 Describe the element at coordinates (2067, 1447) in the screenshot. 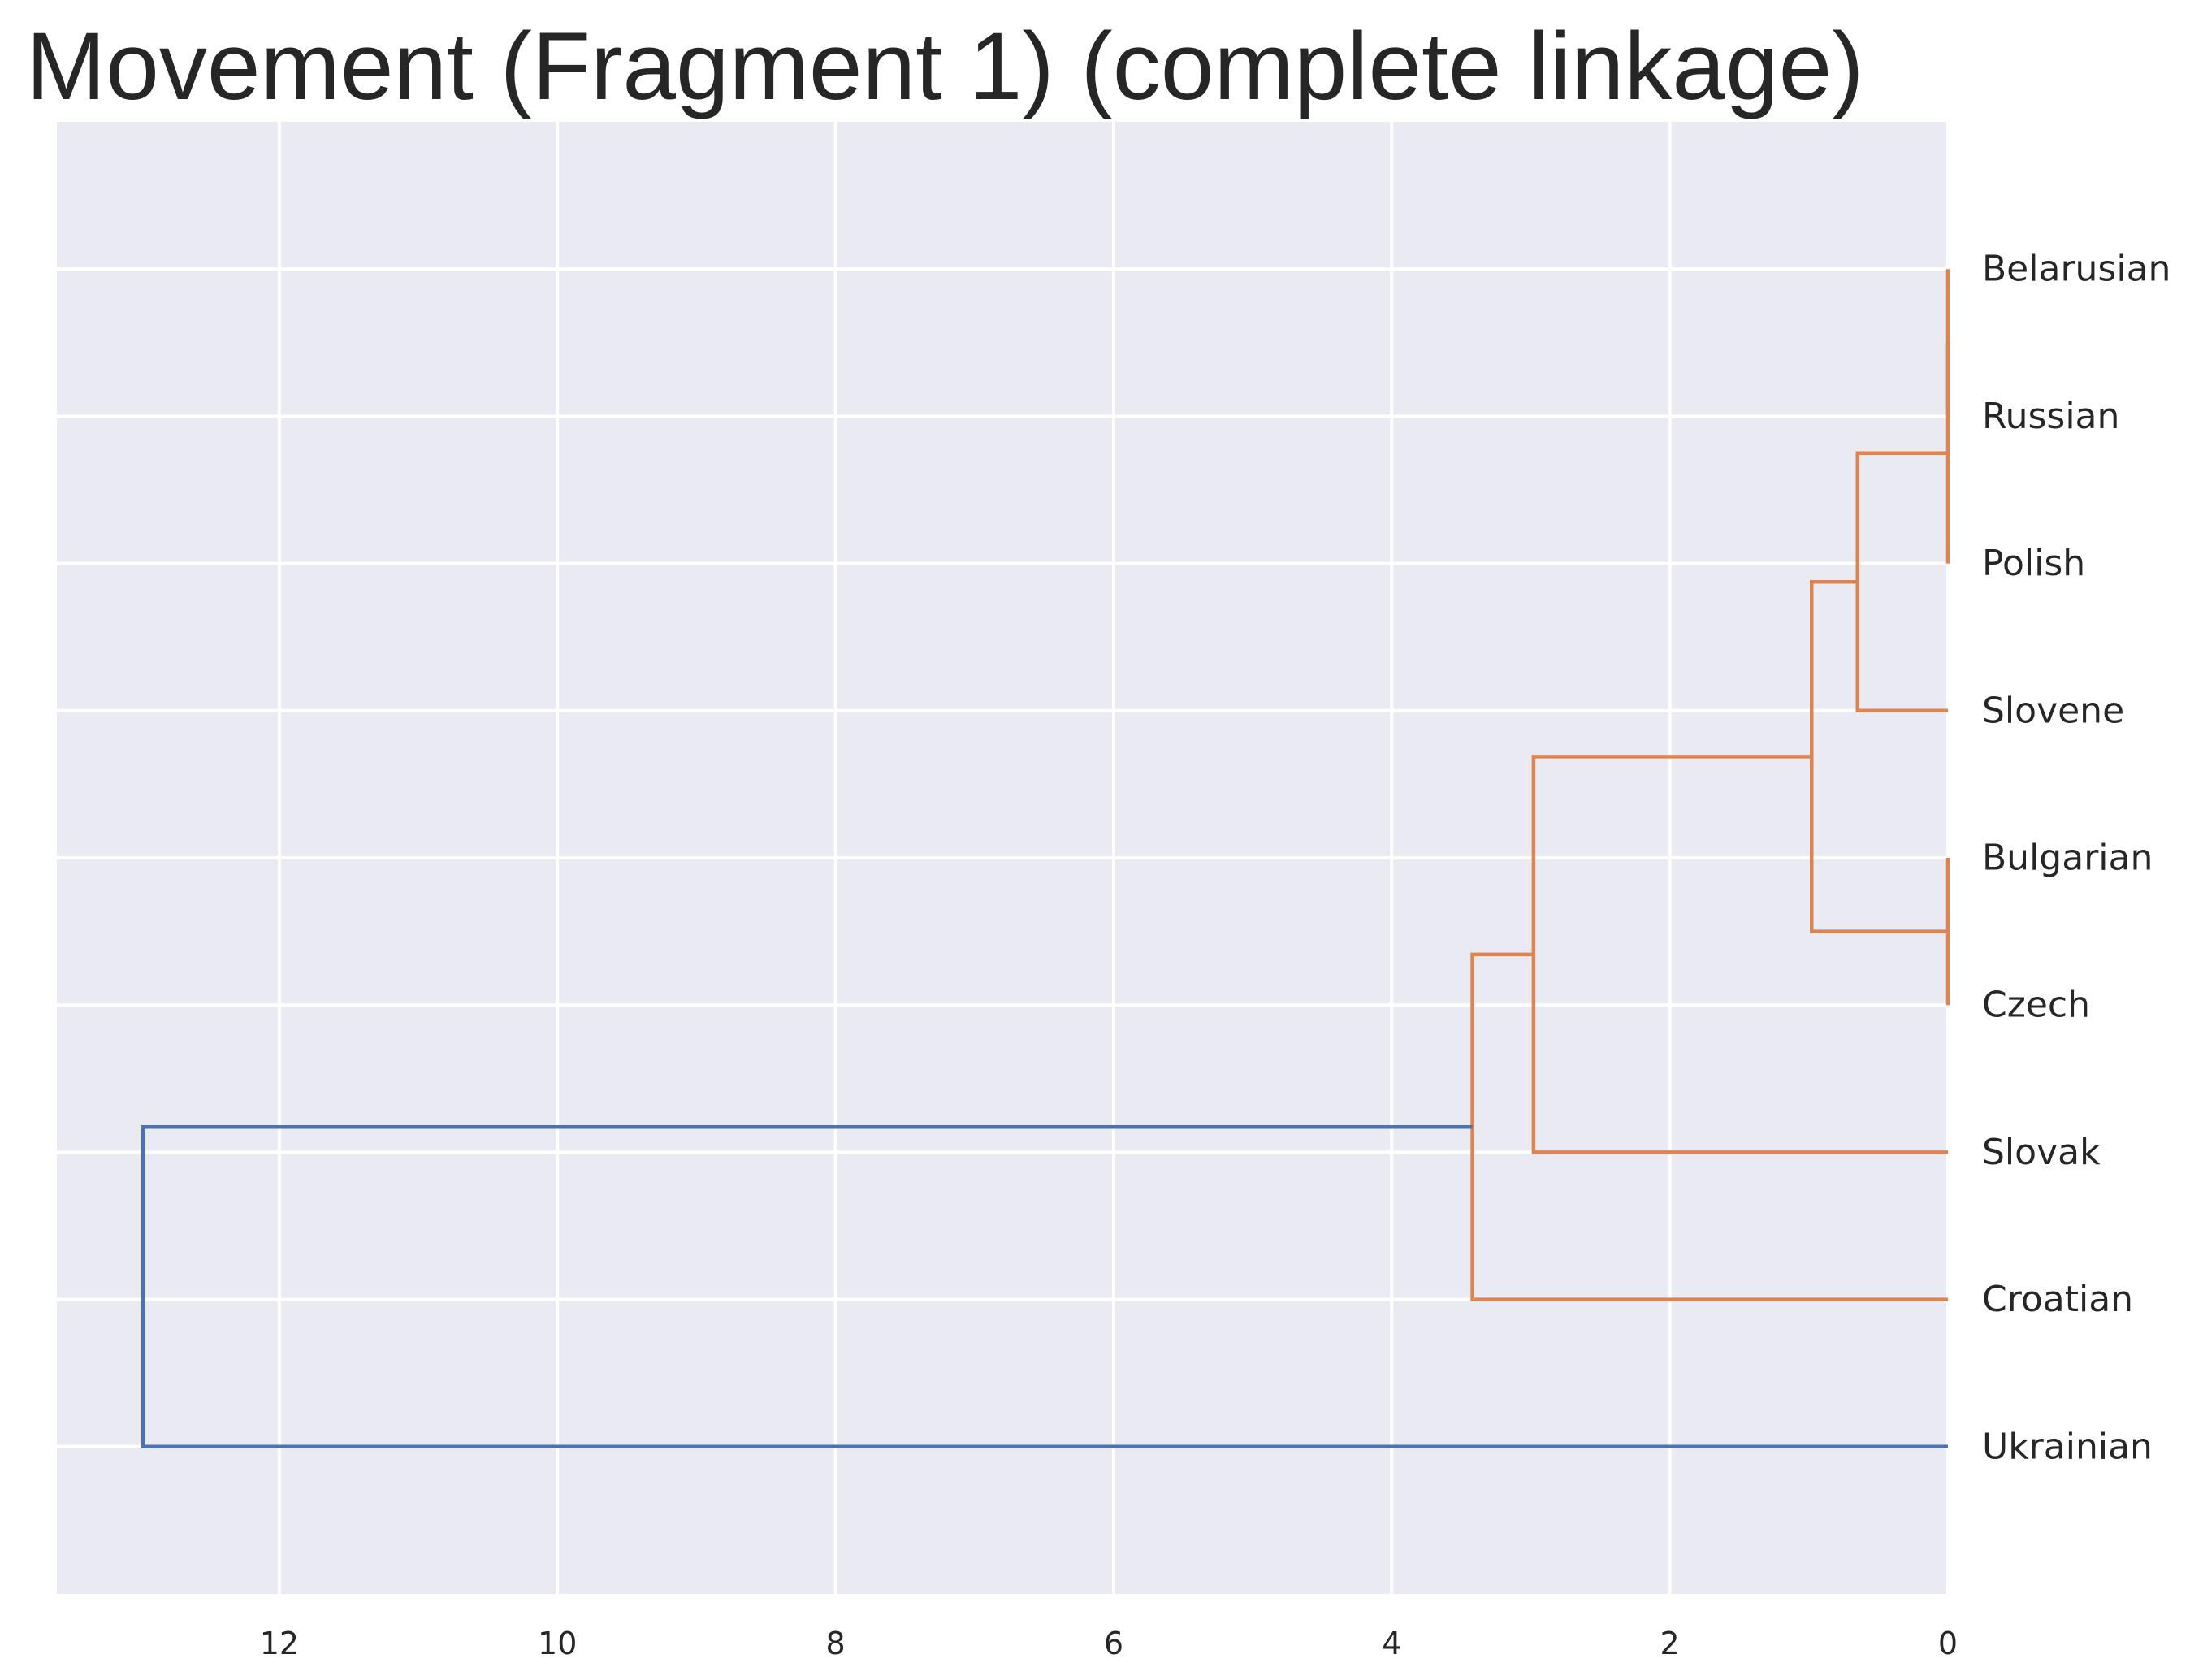

I see `leaf-label: Ukrainian` at that location.